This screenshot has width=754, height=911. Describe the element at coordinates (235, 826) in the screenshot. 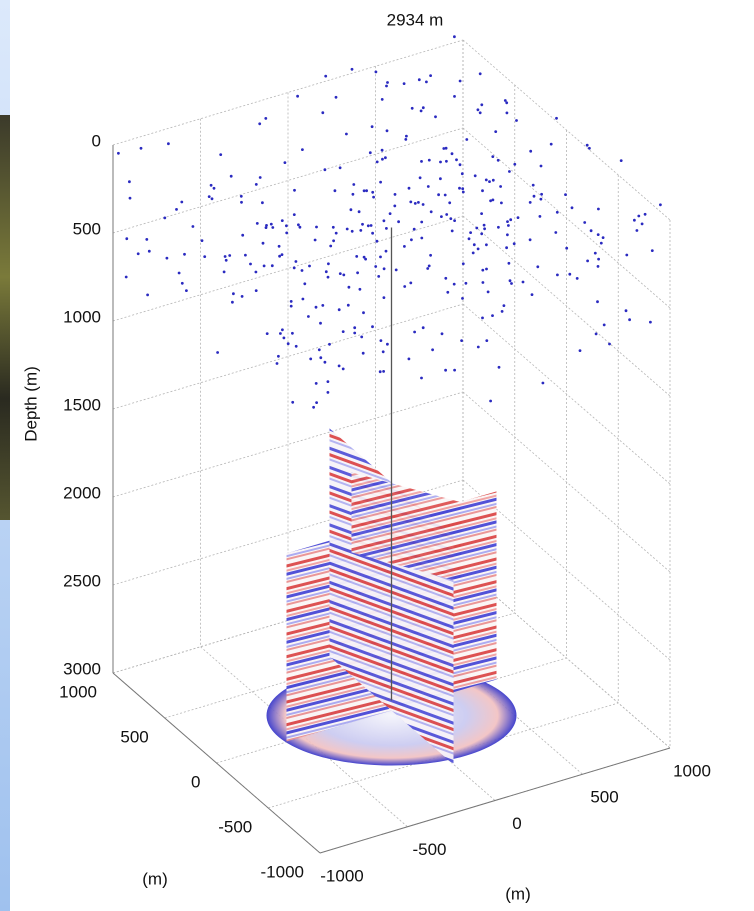

I see `y-tick-label: -500` at that location.